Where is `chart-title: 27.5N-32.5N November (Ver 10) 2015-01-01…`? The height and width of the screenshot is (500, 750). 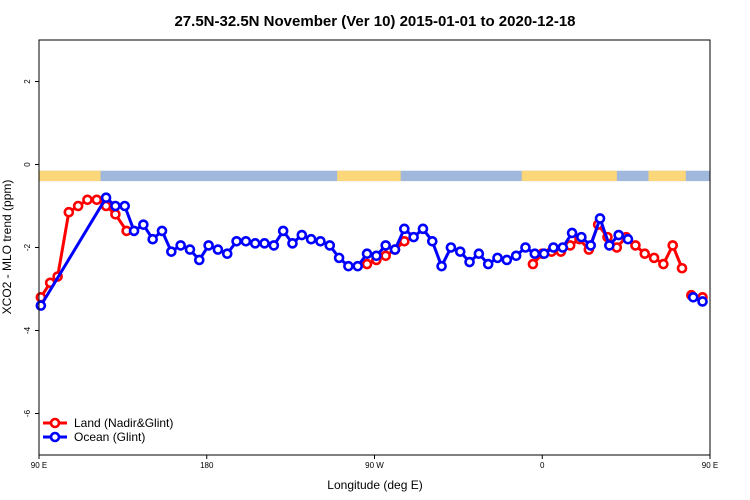
chart-title: 27.5N-32.5N November (Ver 10) 2015-01-01… is located at coordinates (374, 21).